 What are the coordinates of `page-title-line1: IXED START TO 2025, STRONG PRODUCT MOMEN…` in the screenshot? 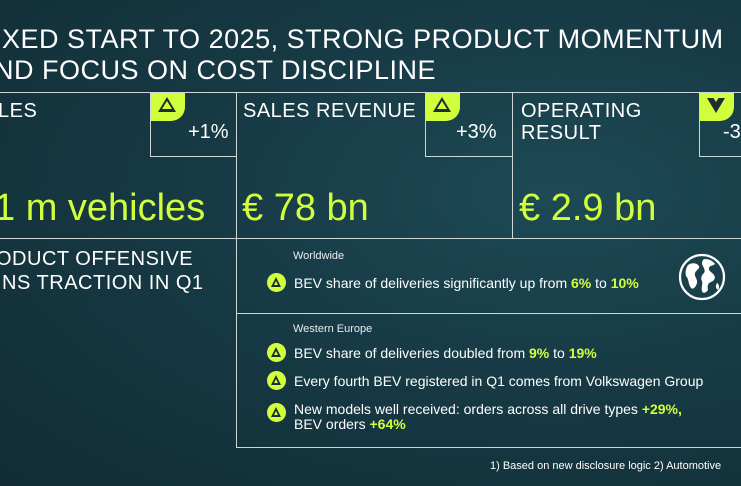 It's located at (362, 39).